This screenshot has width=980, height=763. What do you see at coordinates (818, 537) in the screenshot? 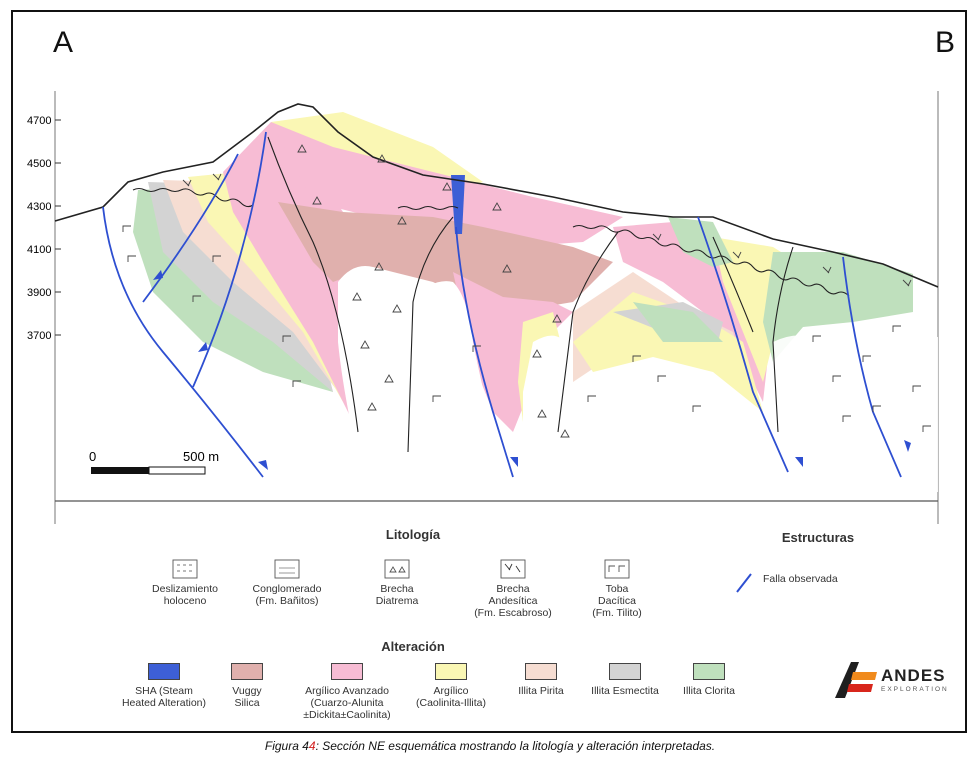
I see `structures-title: Estructuras` at bounding box center [818, 537].